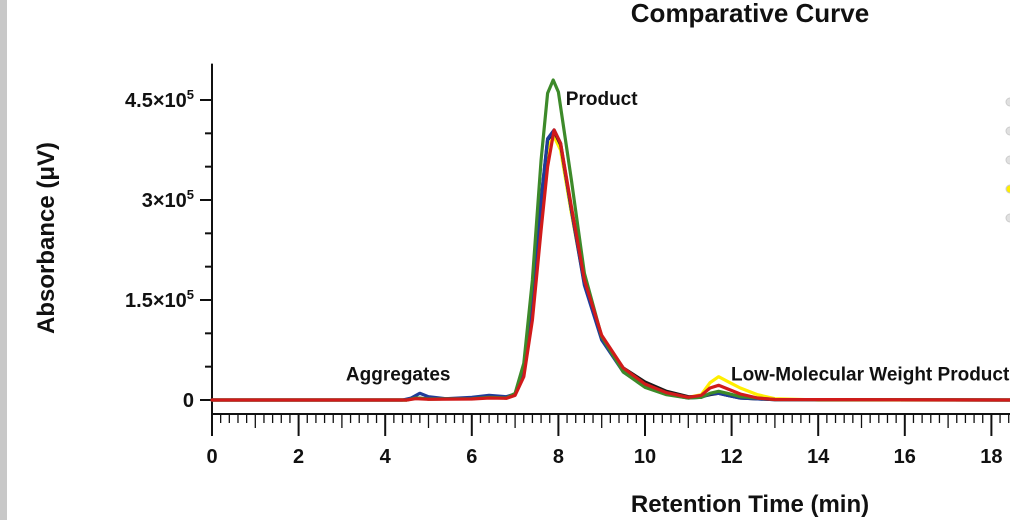  Describe the element at coordinates (608, 441) in the screenshot. I see `x-axis-ticks: 0 2 4 6 8 10 12 14 16 18` at that location.